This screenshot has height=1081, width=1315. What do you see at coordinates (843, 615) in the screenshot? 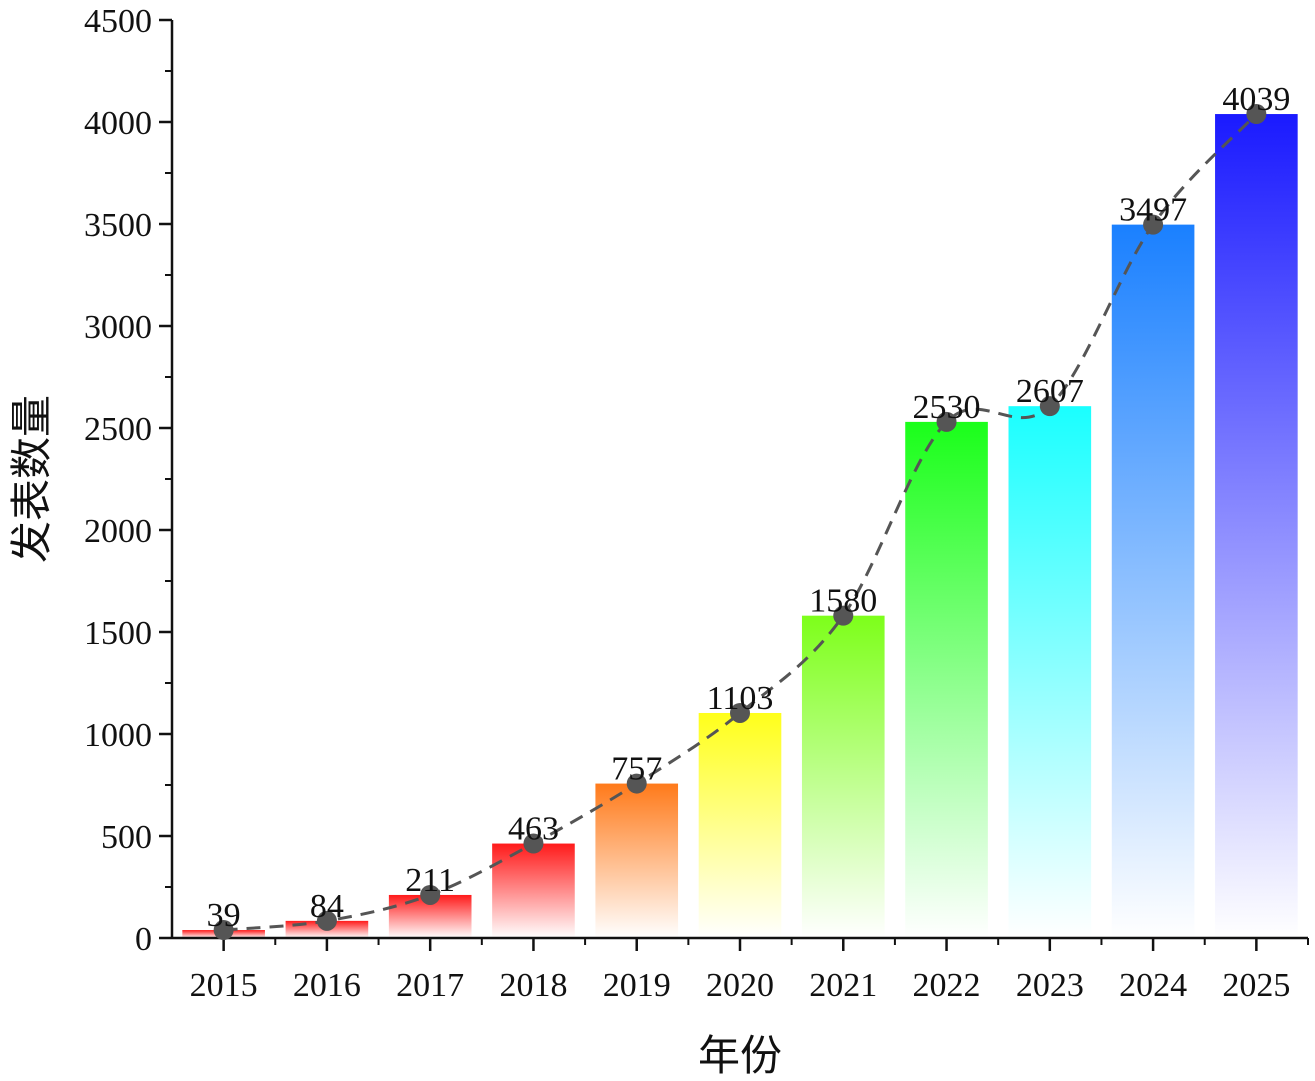
I see `trend-point-2021` at bounding box center [843, 615].